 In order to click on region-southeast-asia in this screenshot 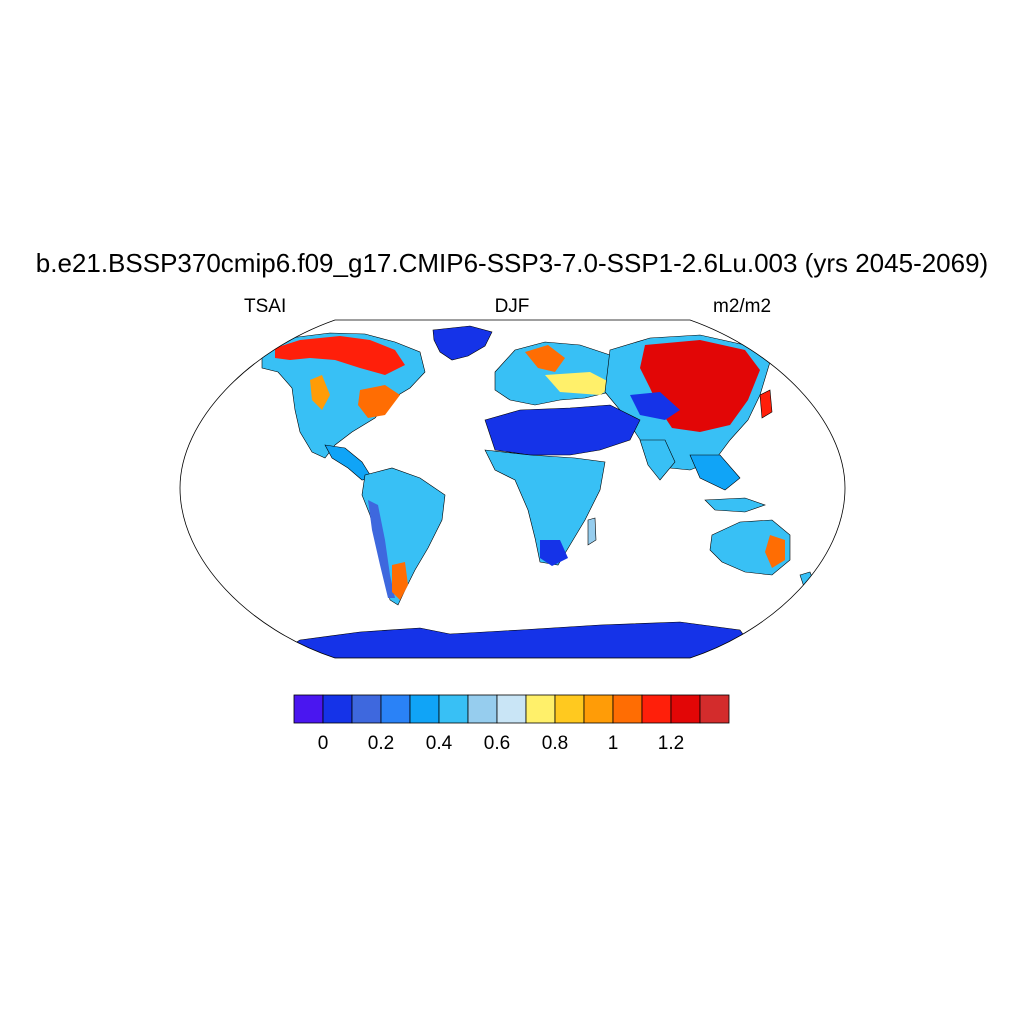, I will do `click(715, 472)`.